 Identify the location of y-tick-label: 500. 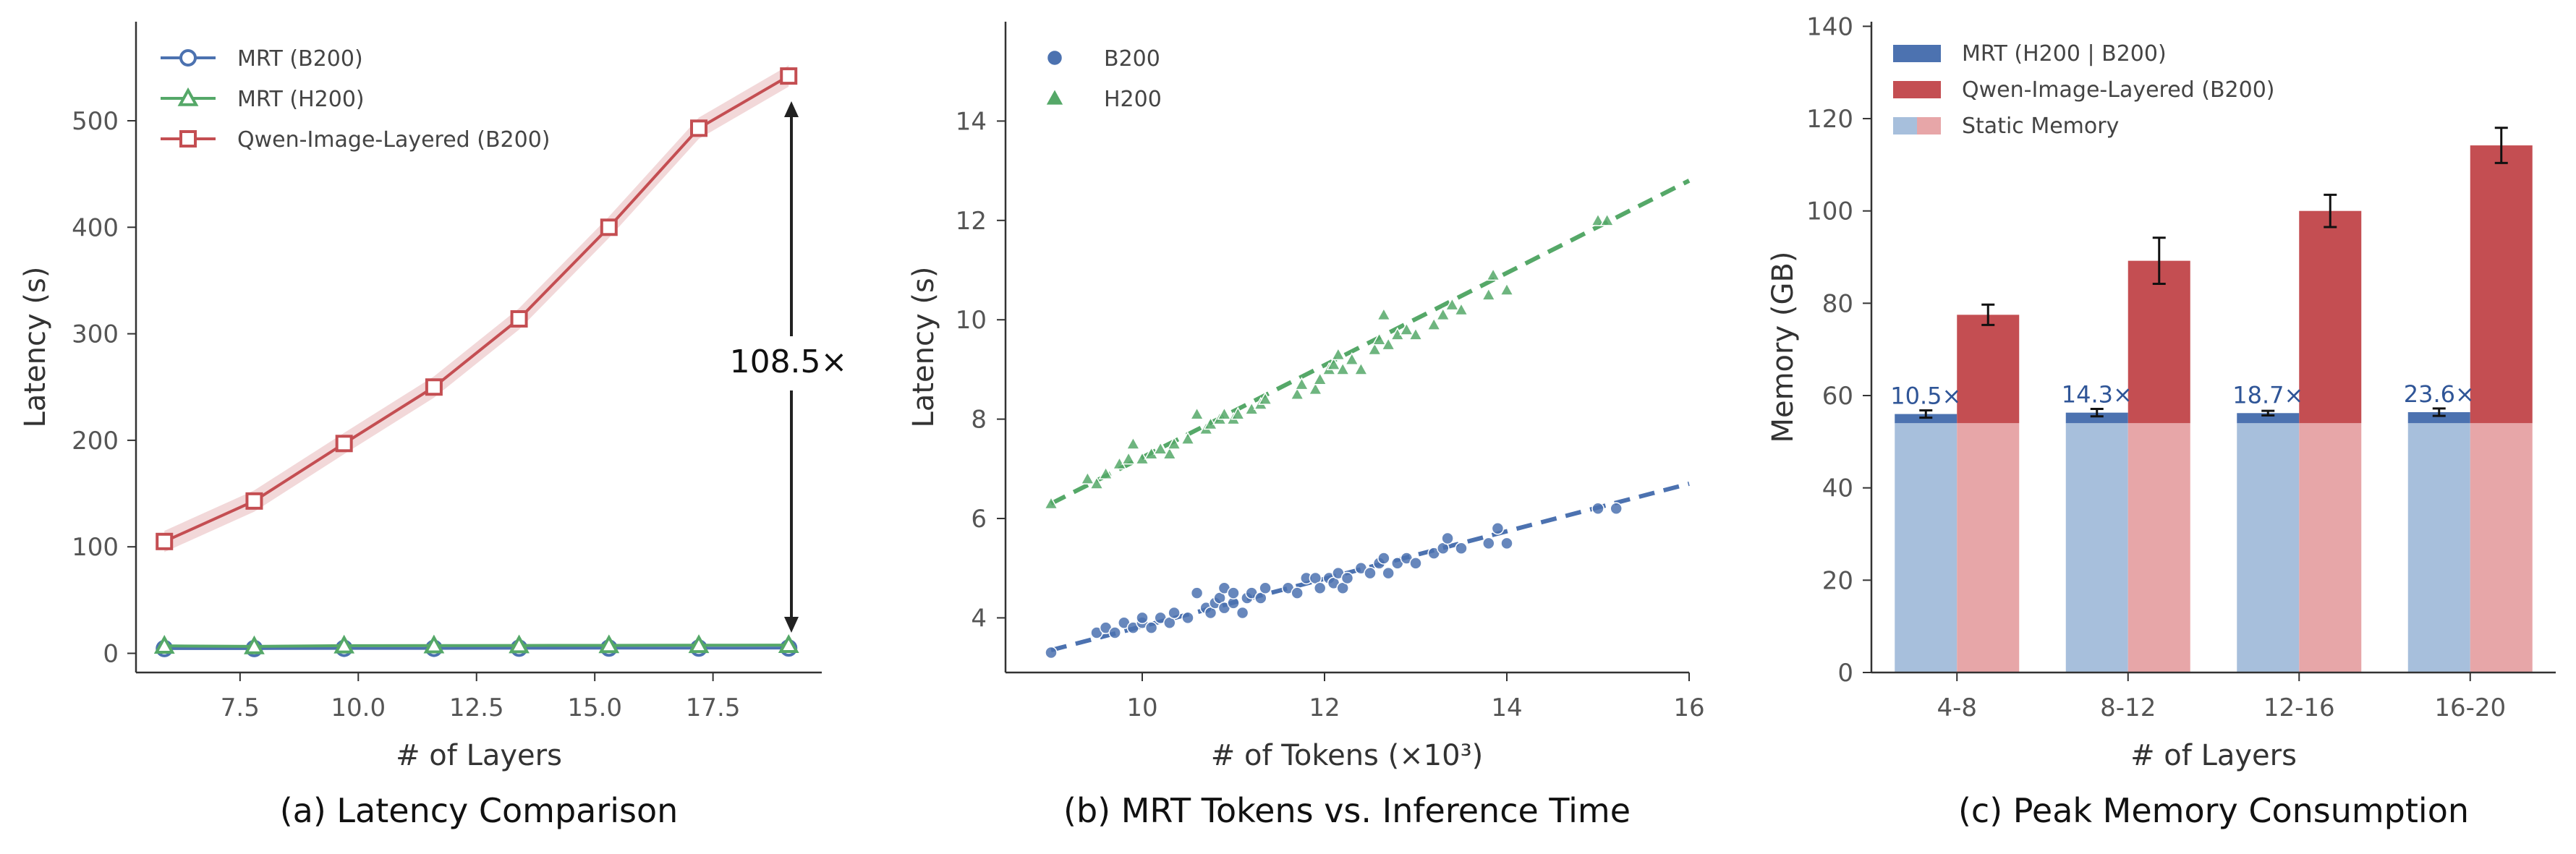
(95, 122).